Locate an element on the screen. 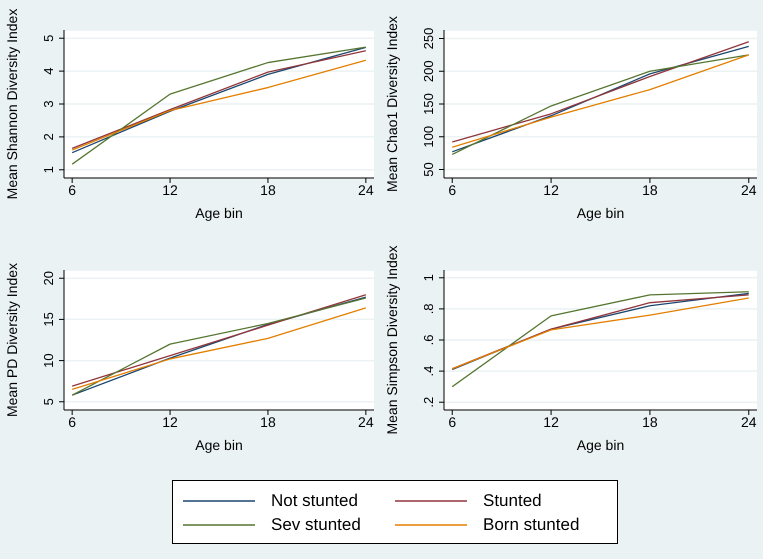 The width and height of the screenshot is (763, 559). y-tick-label: 100 is located at coordinates (428, 137).